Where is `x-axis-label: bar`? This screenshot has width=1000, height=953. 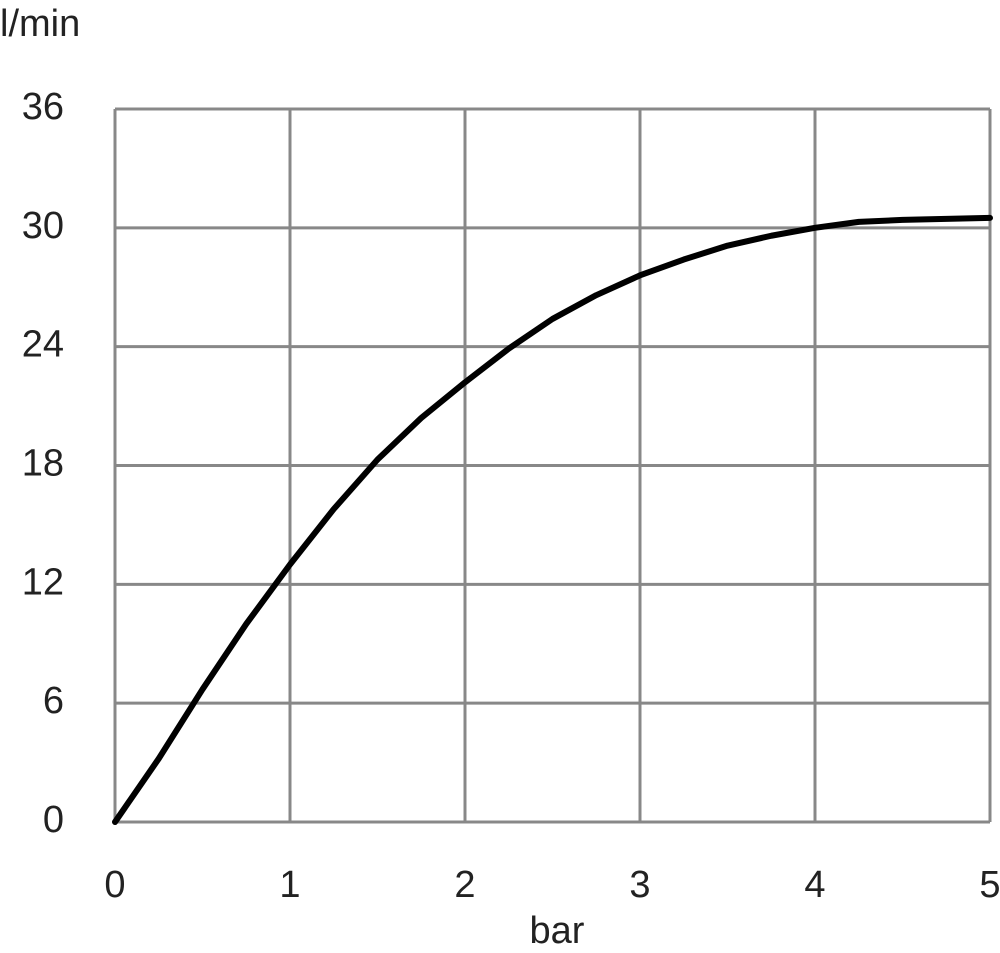 x-axis-label: bar is located at coordinates (557, 931).